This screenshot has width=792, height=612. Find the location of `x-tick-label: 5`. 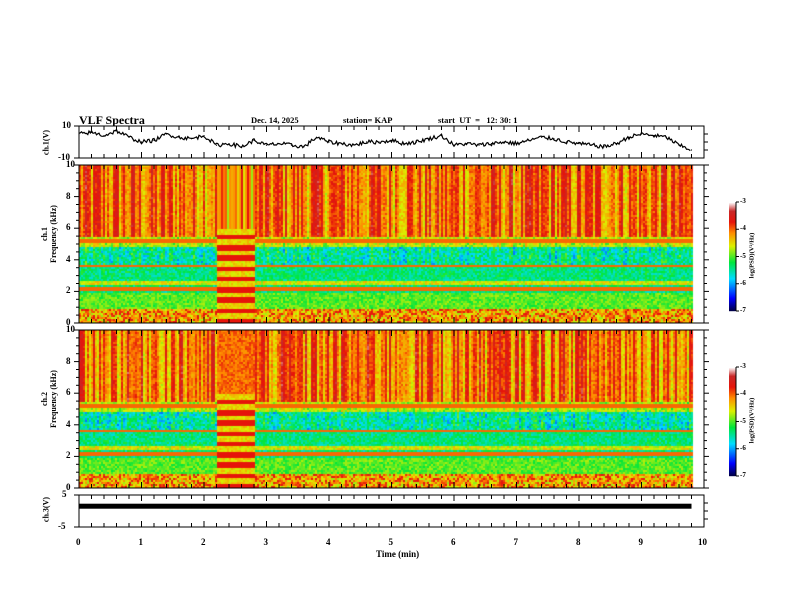

x-tick-label: 5 is located at coordinates (391, 542).